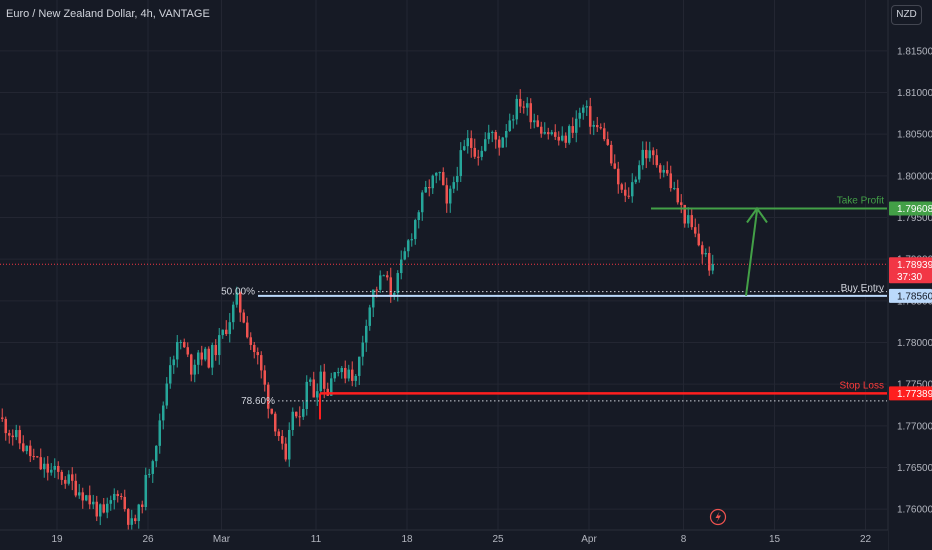 The width and height of the screenshot is (932, 550). Describe the element at coordinates (909, 277) in the screenshot. I see `current-price-tag-countdown: 37:30` at that location.